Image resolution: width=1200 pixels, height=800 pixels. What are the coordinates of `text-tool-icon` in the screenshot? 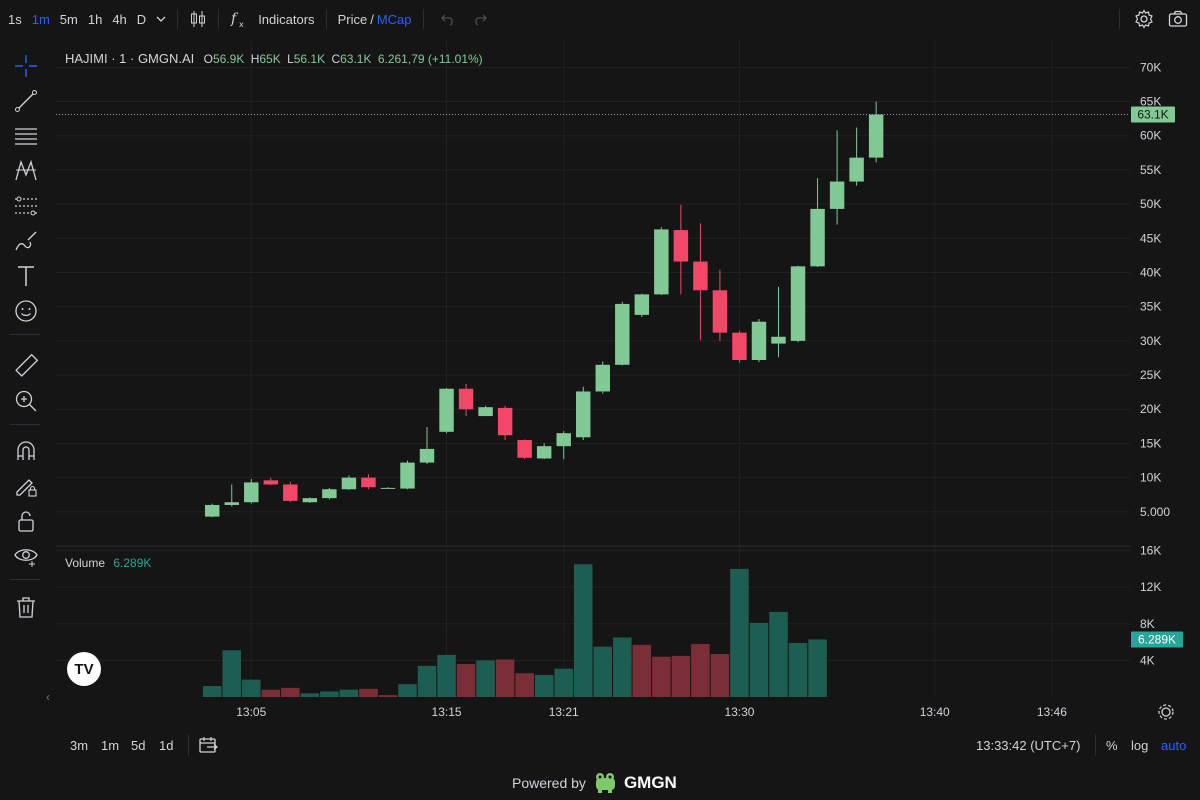 It's located at (26, 276).